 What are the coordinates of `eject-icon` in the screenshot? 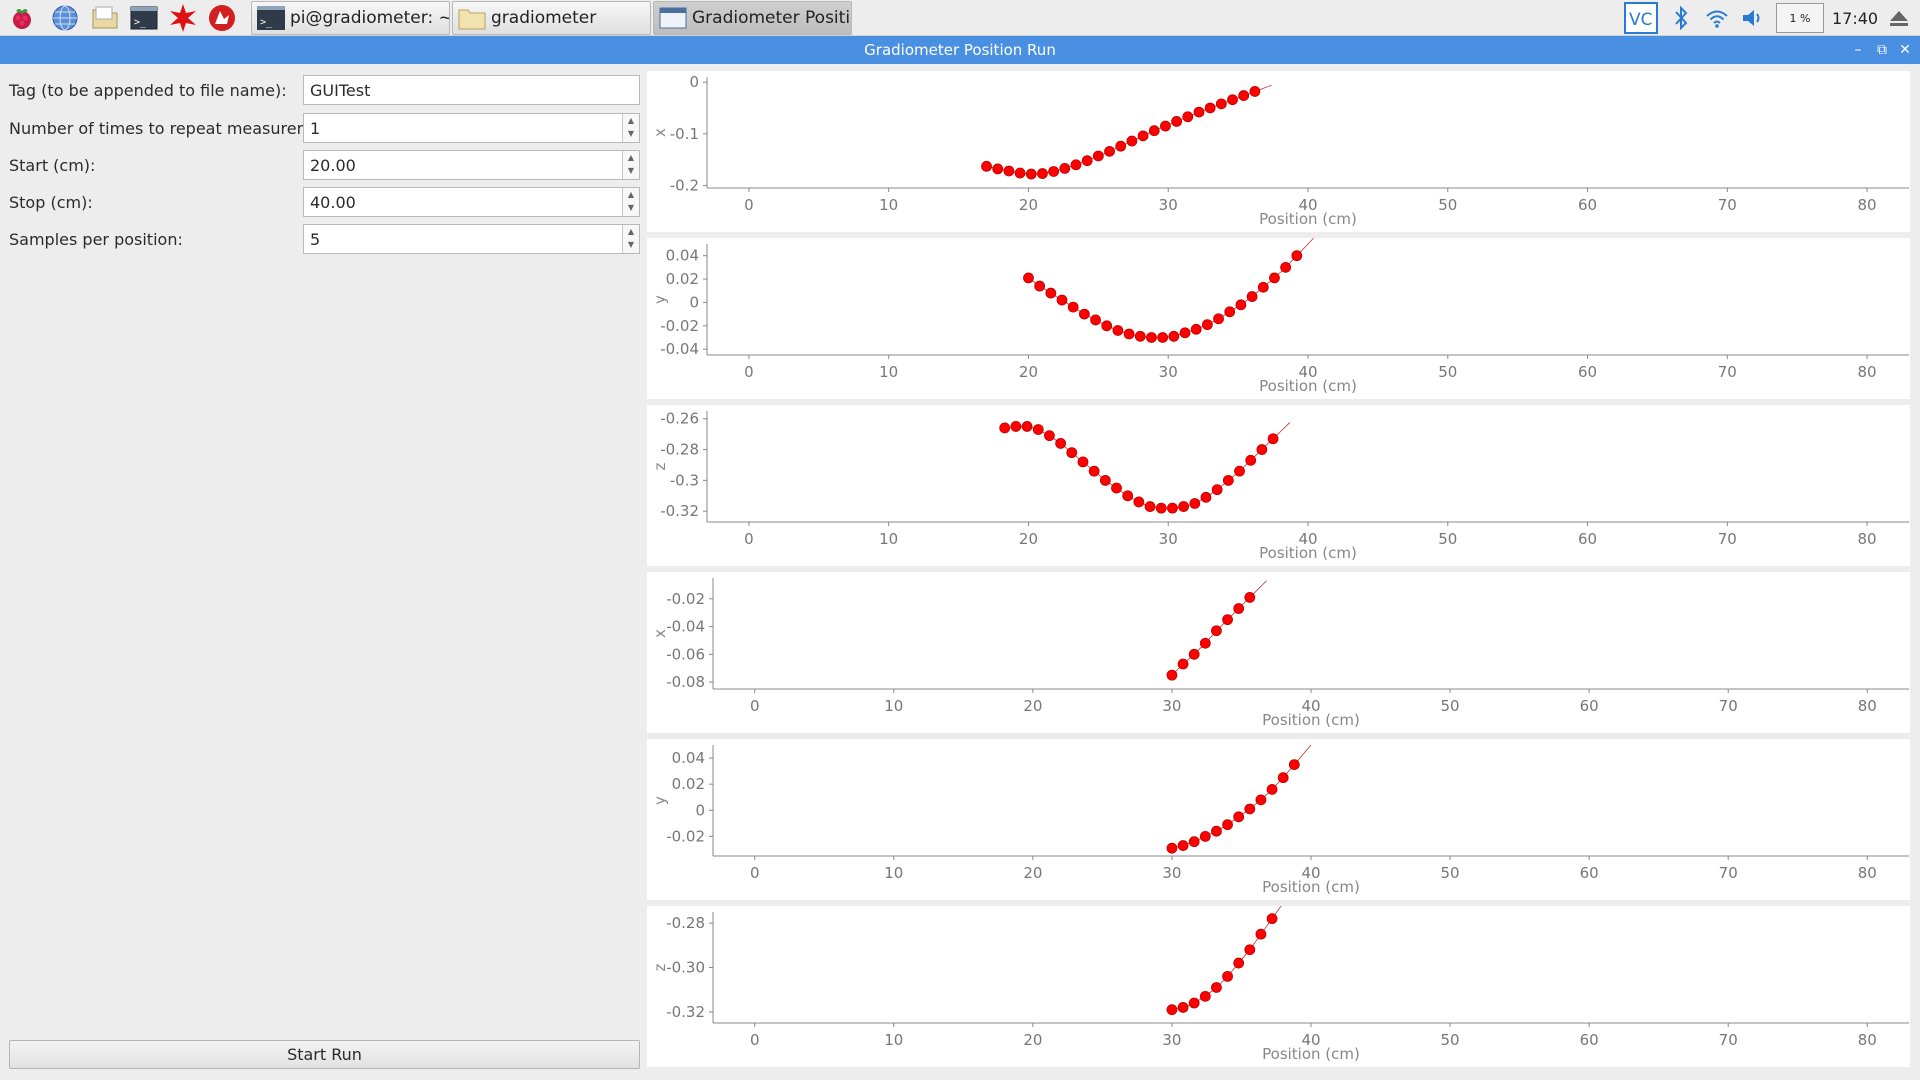 It's located at (1899, 18).